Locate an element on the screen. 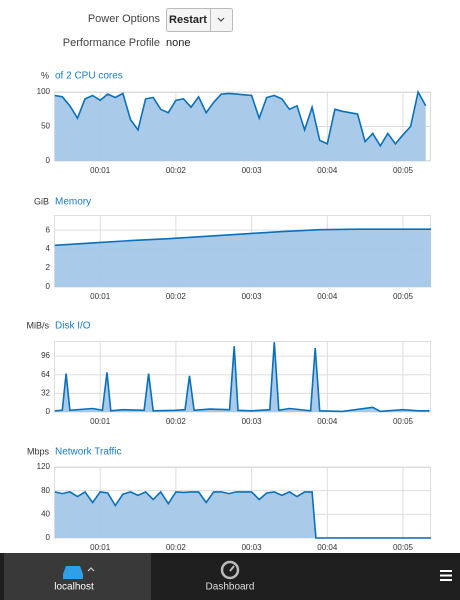  y-tick-label: 80 is located at coordinates (45, 490).